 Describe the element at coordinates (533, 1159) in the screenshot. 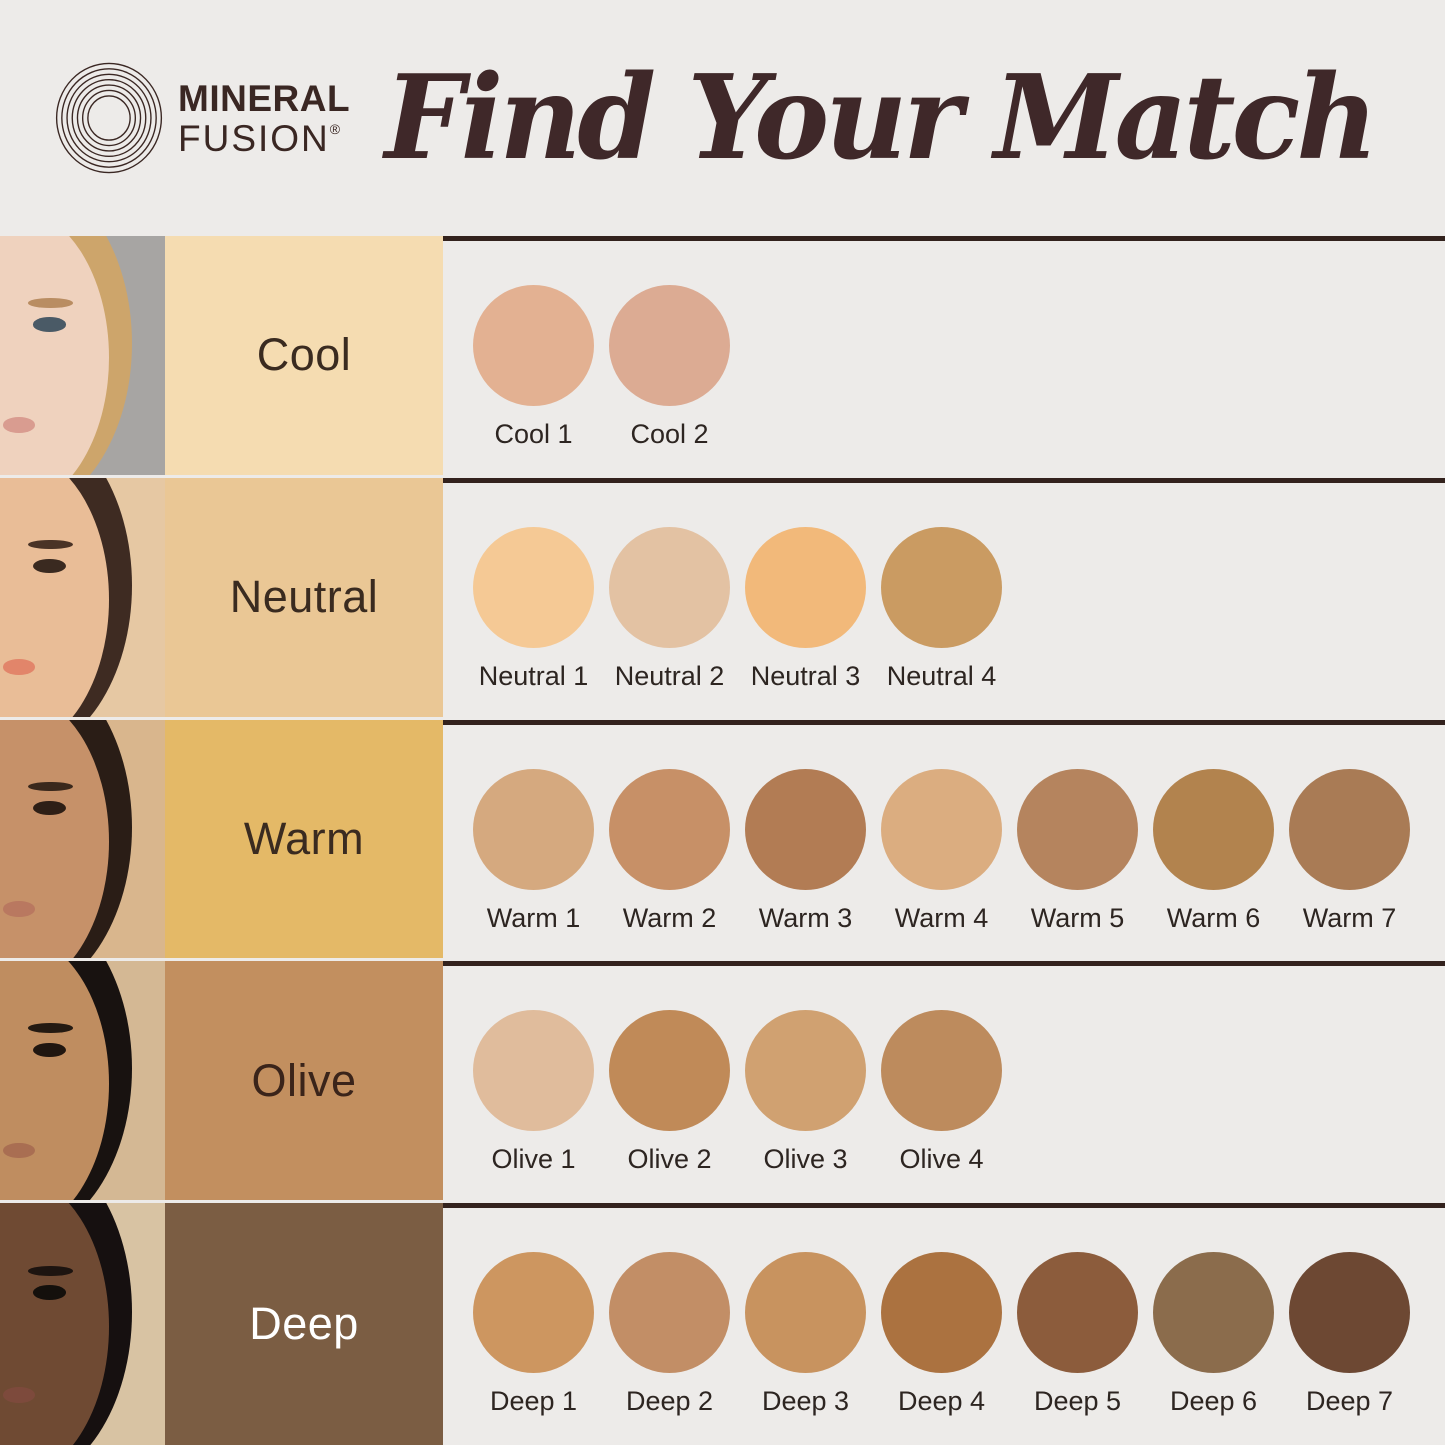

I see `shade-name: Olive 1` at that location.